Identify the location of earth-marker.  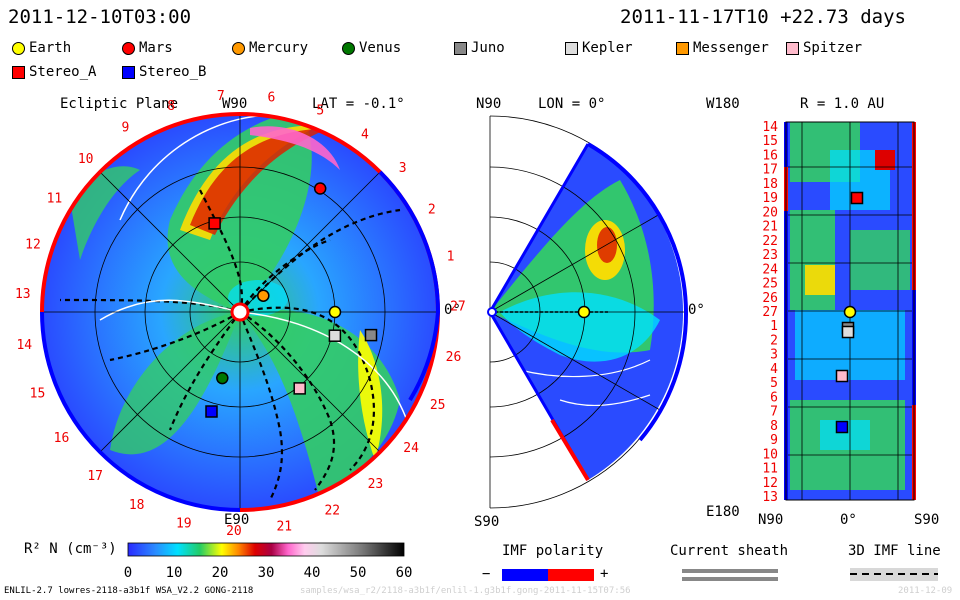
(335, 312).